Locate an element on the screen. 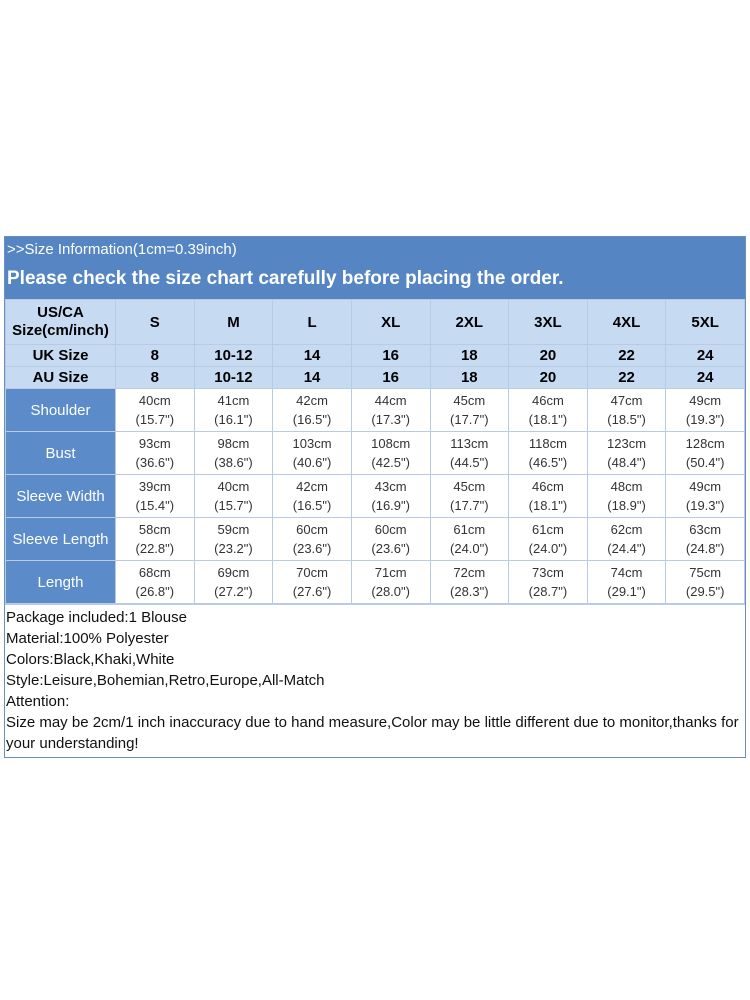  measurement-cm: 49cm is located at coordinates (705, 400).